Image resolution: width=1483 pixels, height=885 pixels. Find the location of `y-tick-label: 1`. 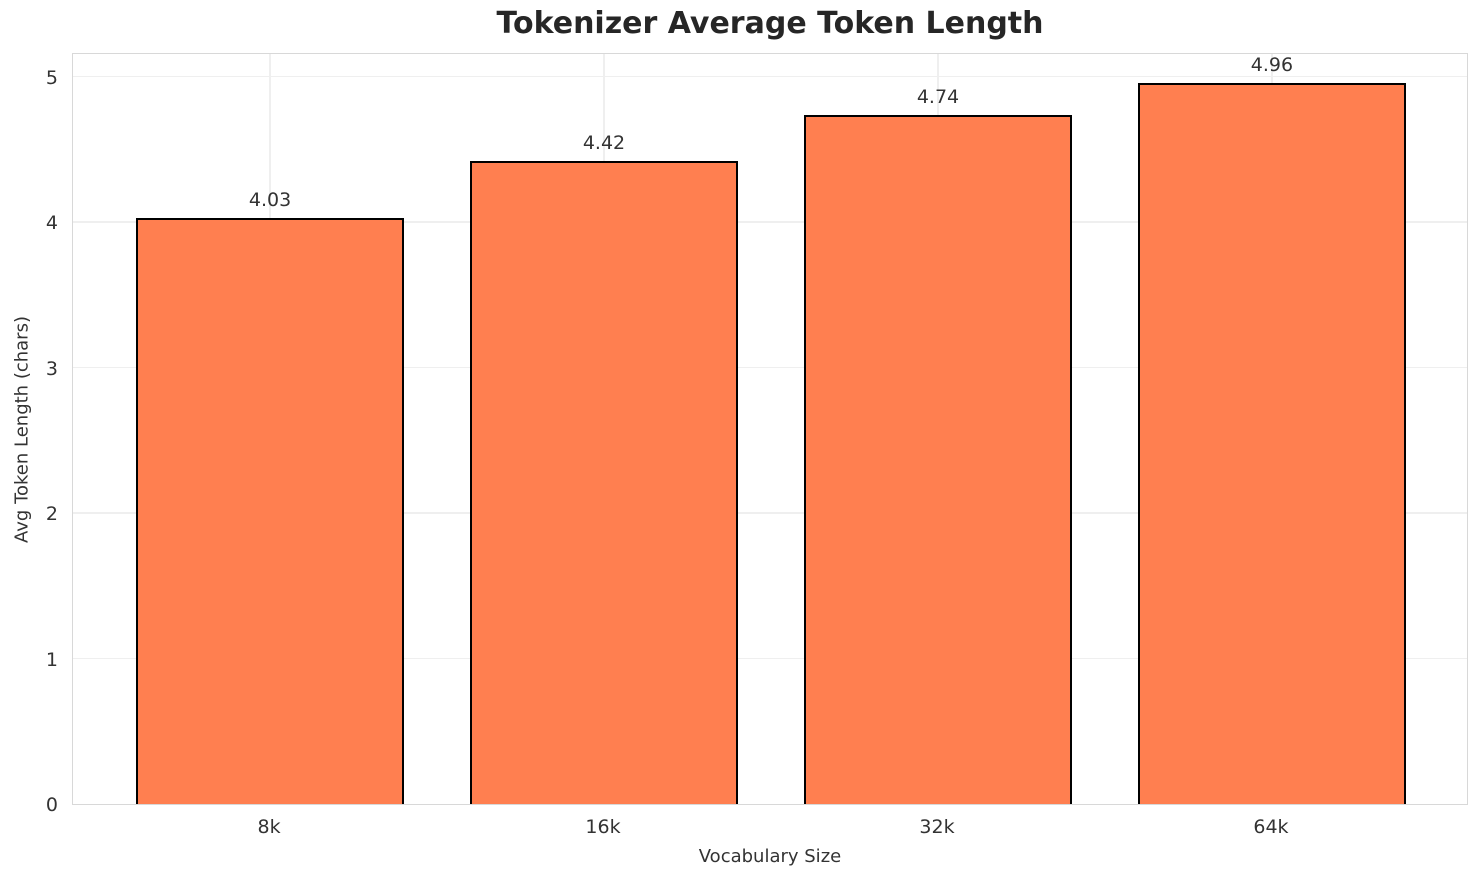

y-tick-label: 1 is located at coordinates (51, 659).